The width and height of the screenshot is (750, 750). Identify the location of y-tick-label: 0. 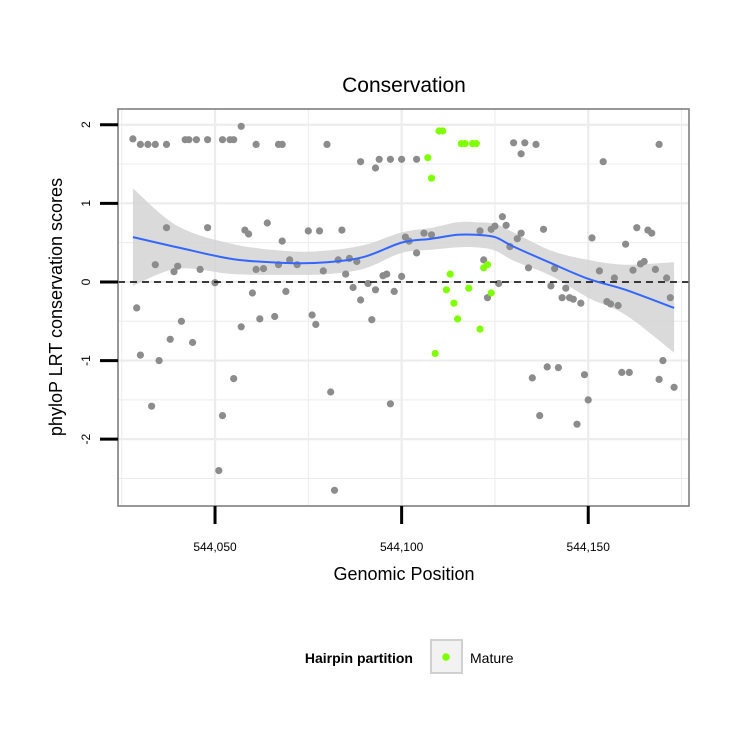
(86, 281).